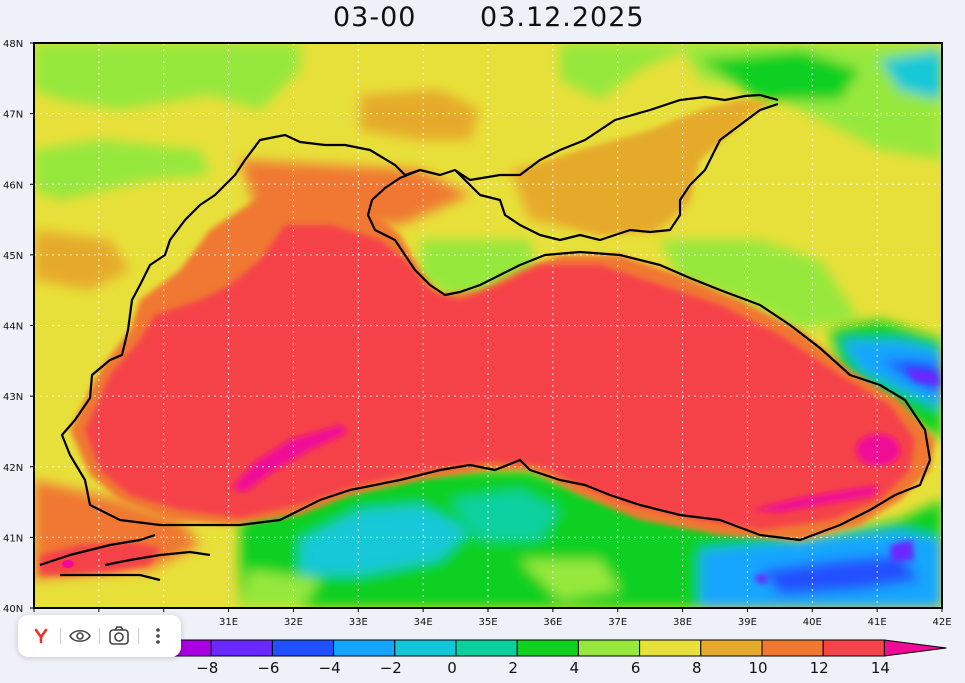  Describe the element at coordinates (682, 622) in the screenshot. I see `longitude-label: 38E` at that location.